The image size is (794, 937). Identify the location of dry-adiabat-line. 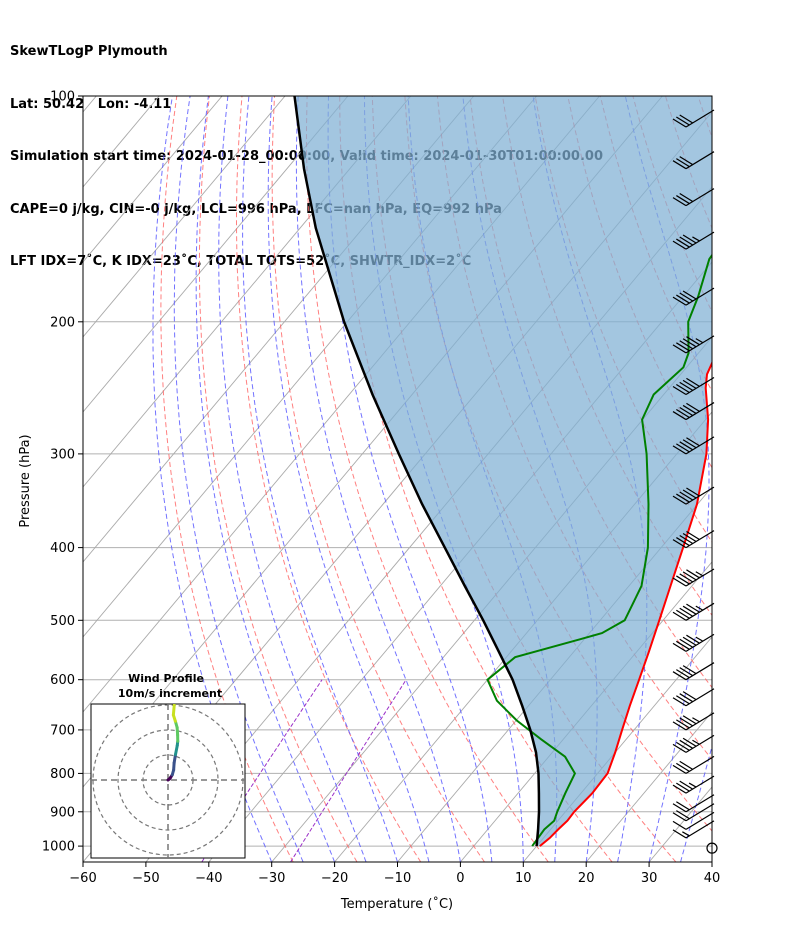
(762, 479).